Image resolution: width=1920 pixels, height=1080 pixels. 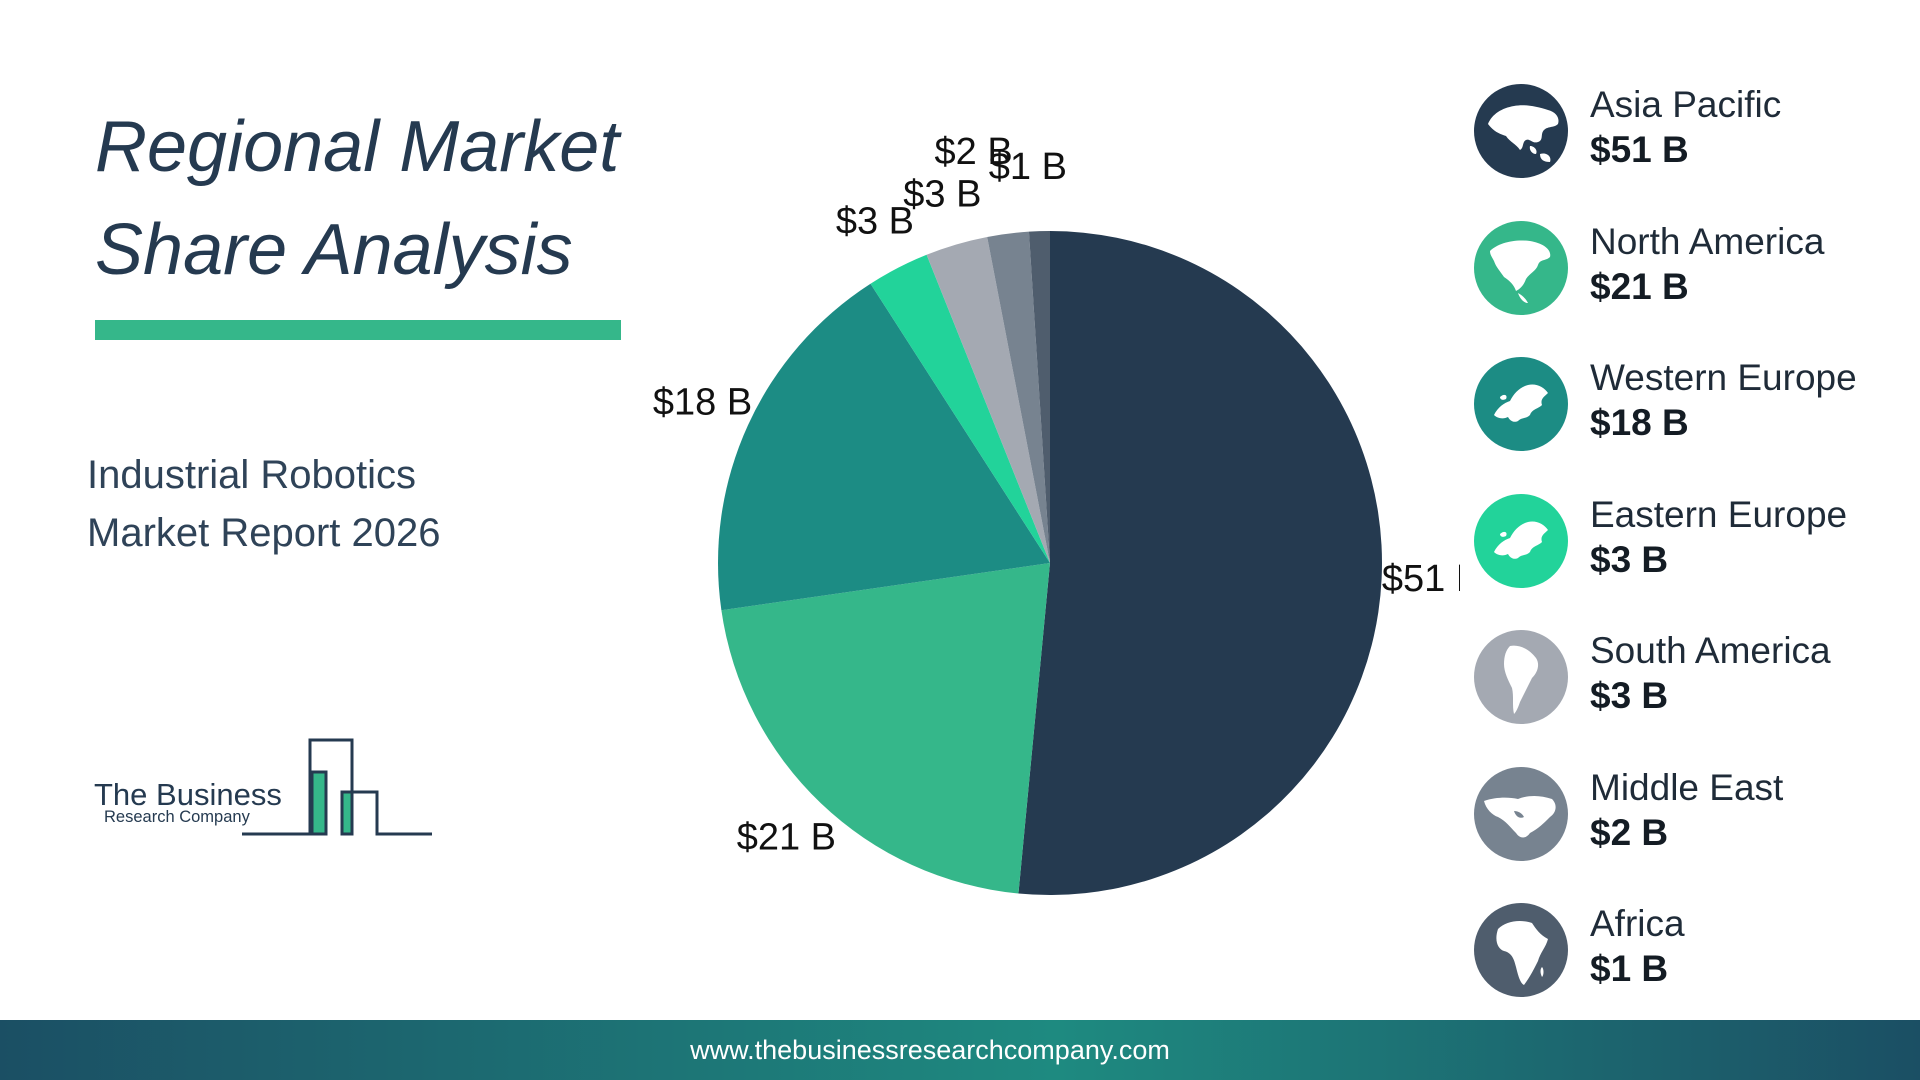 I want to click on legend-value: $1 B, so click(x=1629, y=968).